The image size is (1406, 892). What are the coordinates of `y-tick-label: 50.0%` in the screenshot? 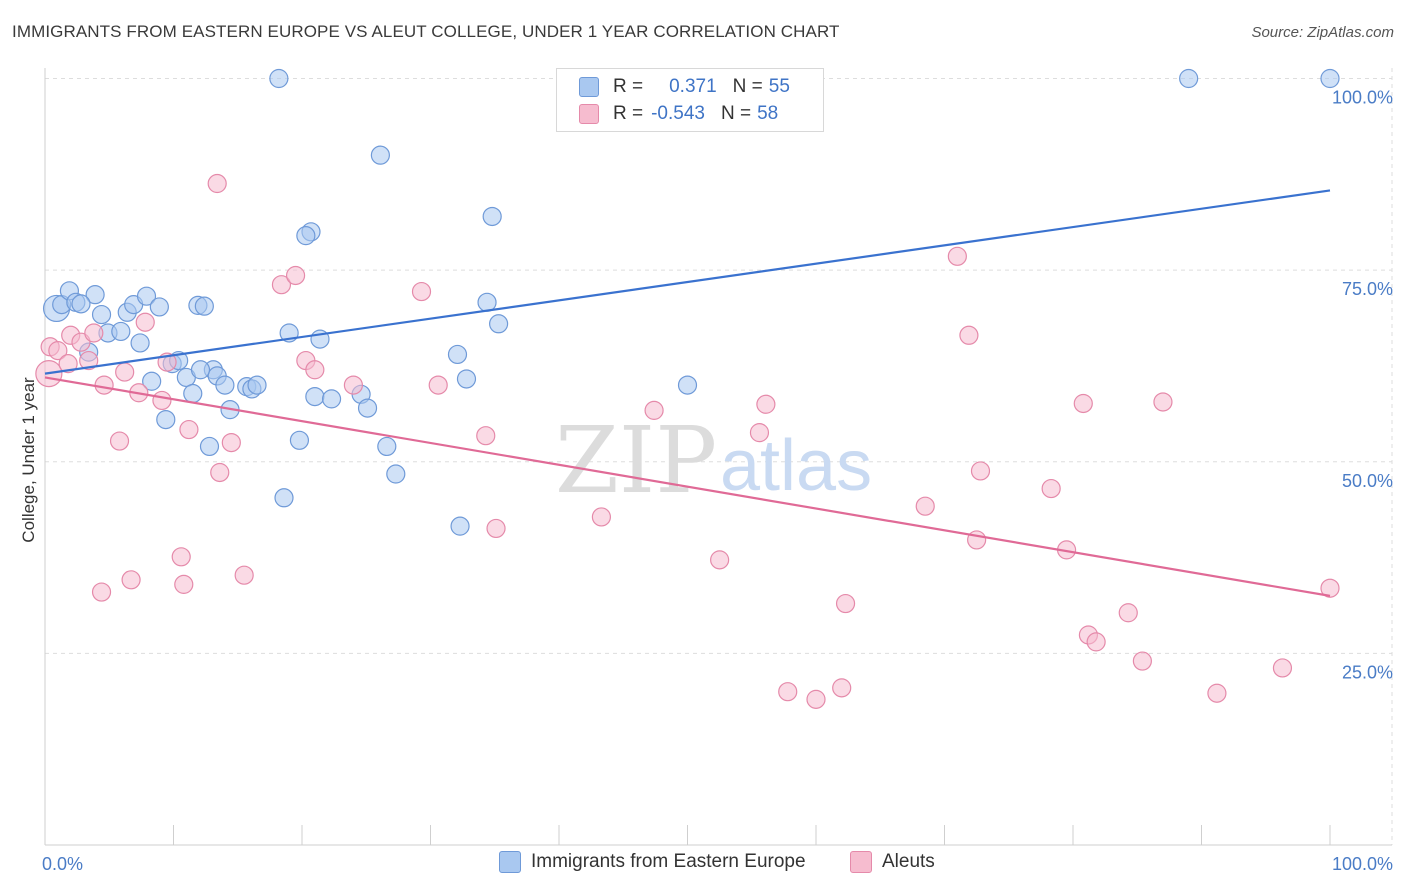 It's located at (1367, 481).